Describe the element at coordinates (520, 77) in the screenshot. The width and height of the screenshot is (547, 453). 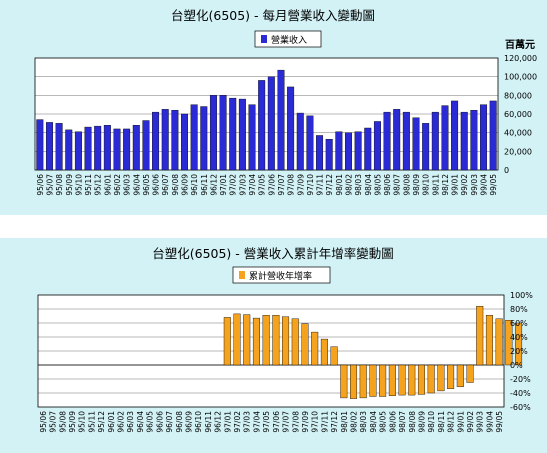
I see `chart1-y-tick-label: 100,000` at that location.